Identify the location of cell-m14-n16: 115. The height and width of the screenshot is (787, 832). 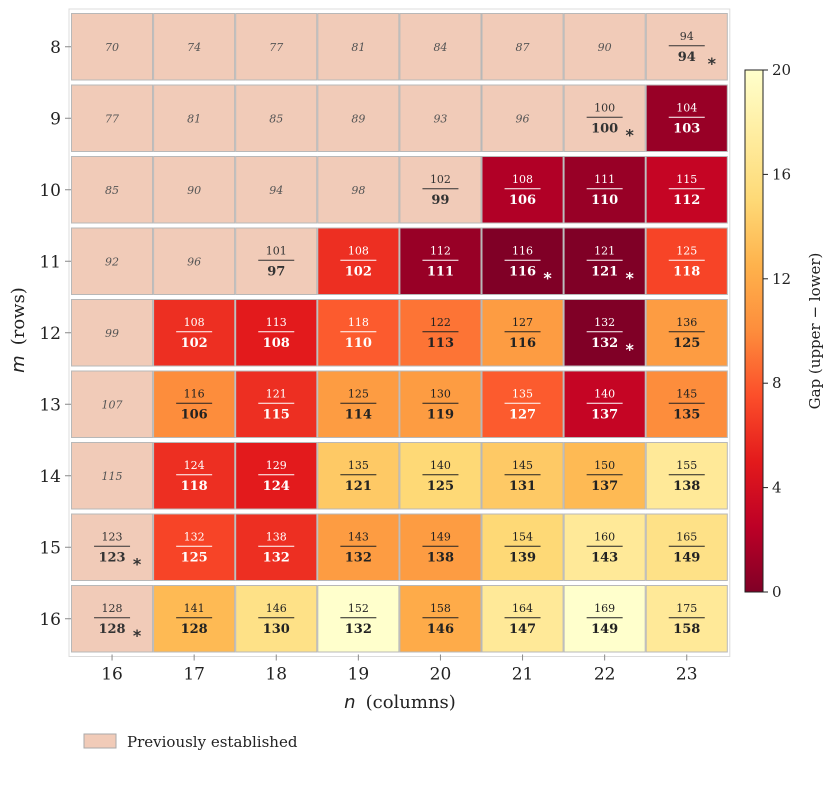
(112, 476).